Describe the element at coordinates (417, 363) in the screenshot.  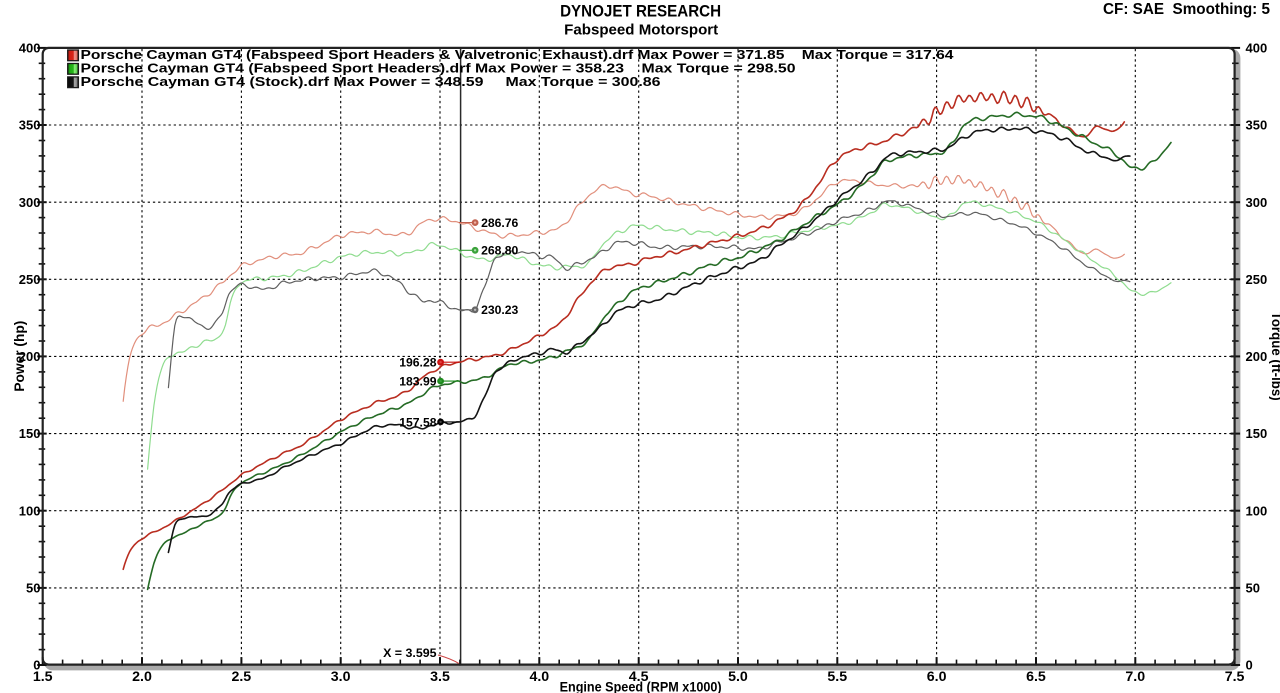
I see `svg-text: 196.28` at that location.